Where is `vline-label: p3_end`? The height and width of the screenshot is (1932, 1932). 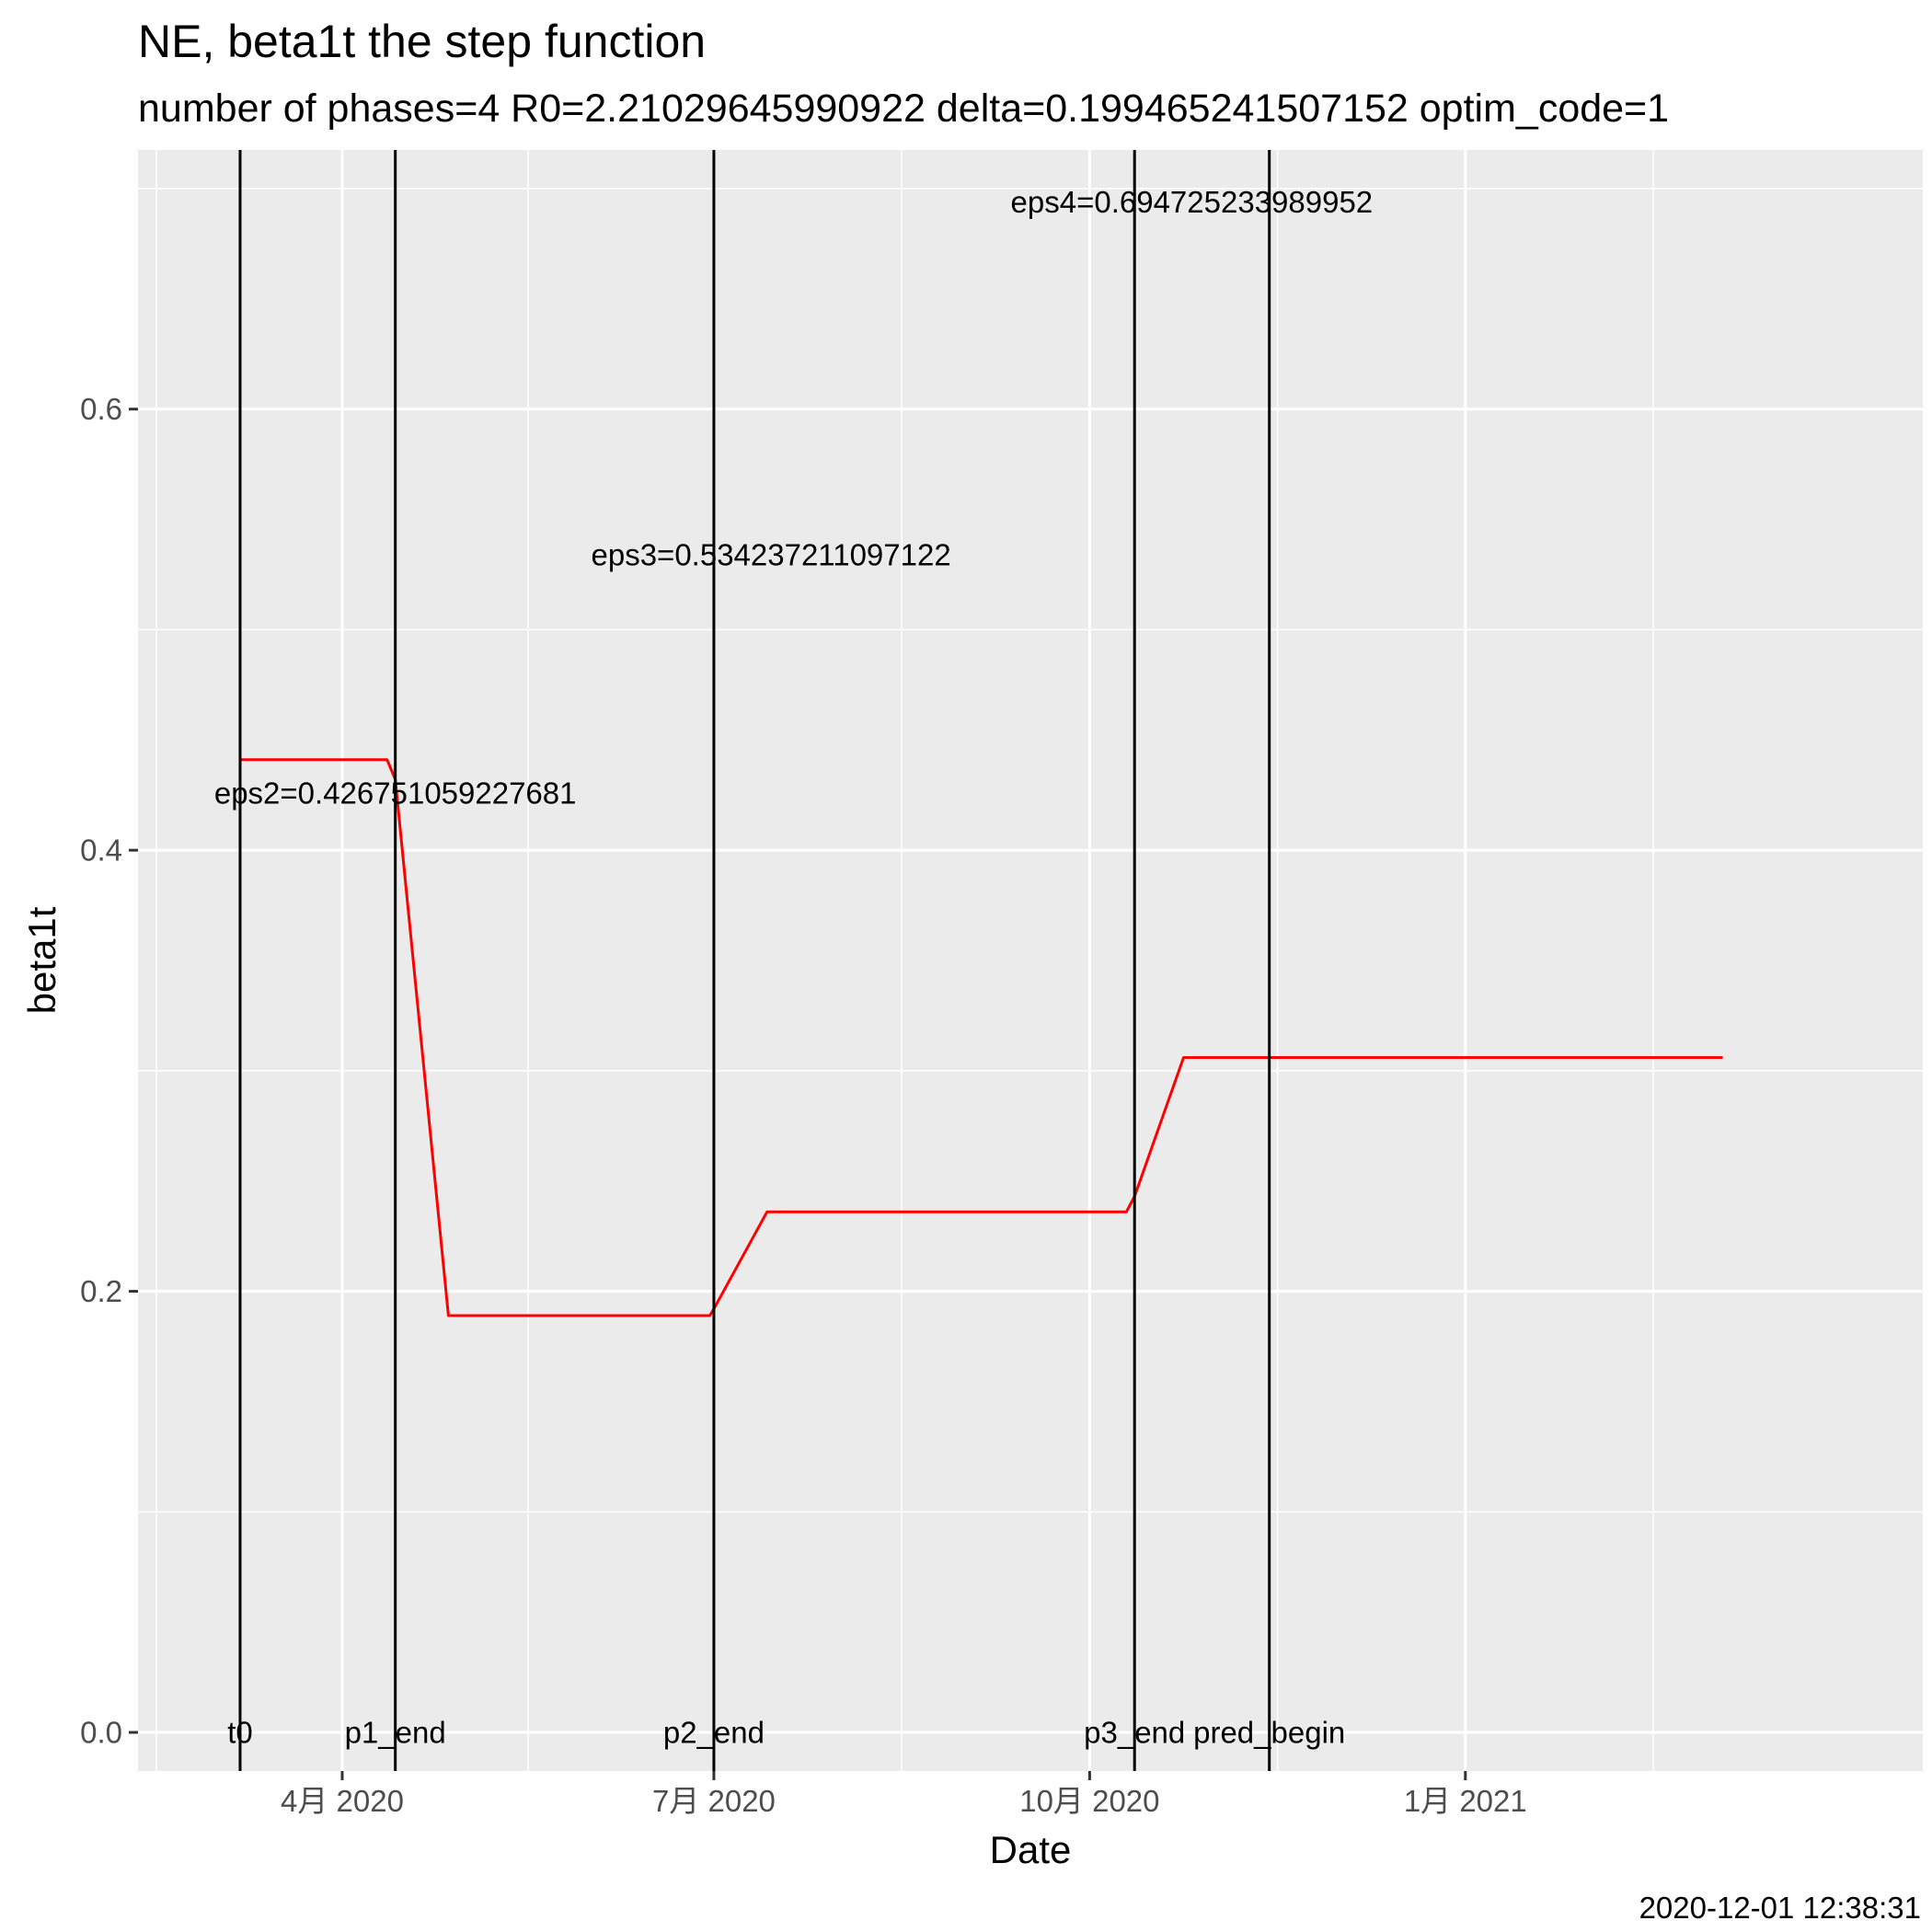
vline-label: p3_end is located at coordinates (1134, 1733).